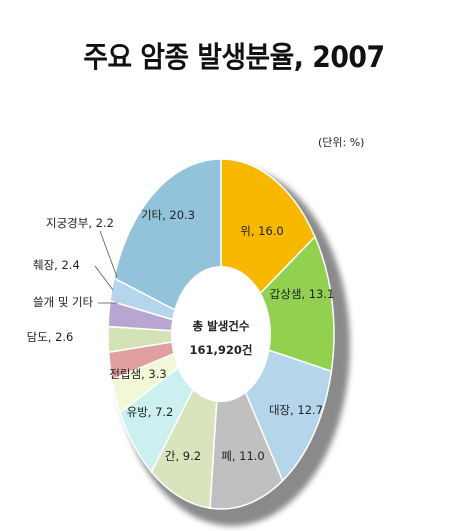  Describe the element at coordinates (221, 334) in the screenshot. I see `donut-hole` at that location.